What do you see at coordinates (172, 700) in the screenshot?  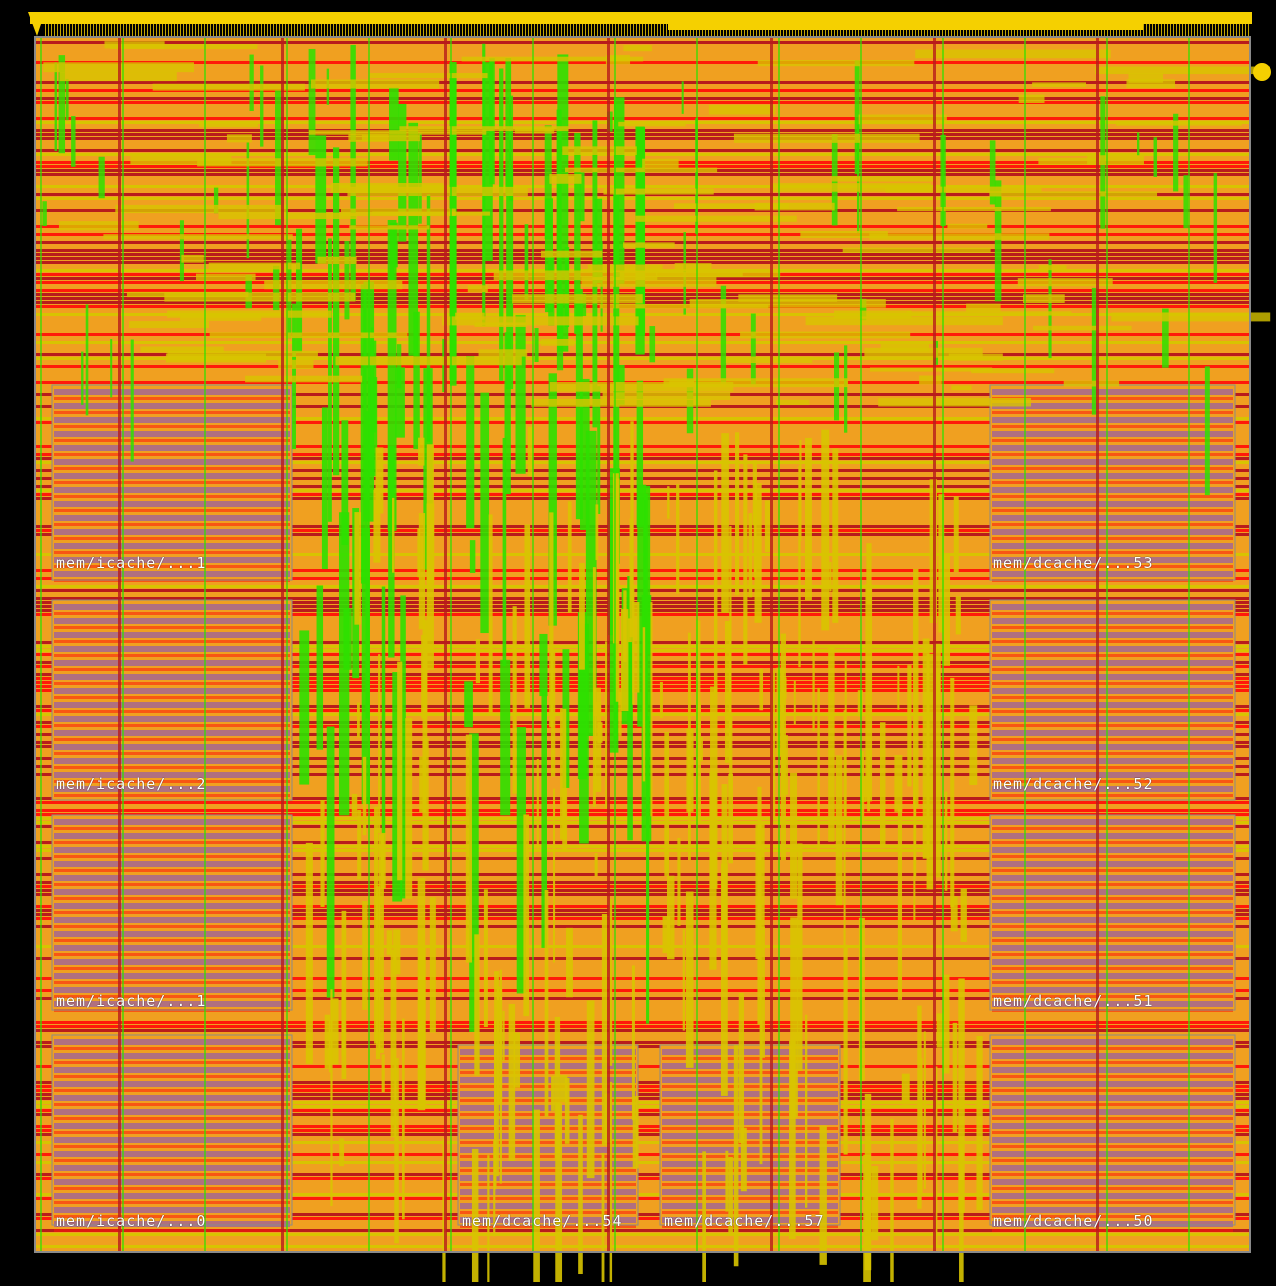 I see `macro-block` at bounding box center [172, 700].